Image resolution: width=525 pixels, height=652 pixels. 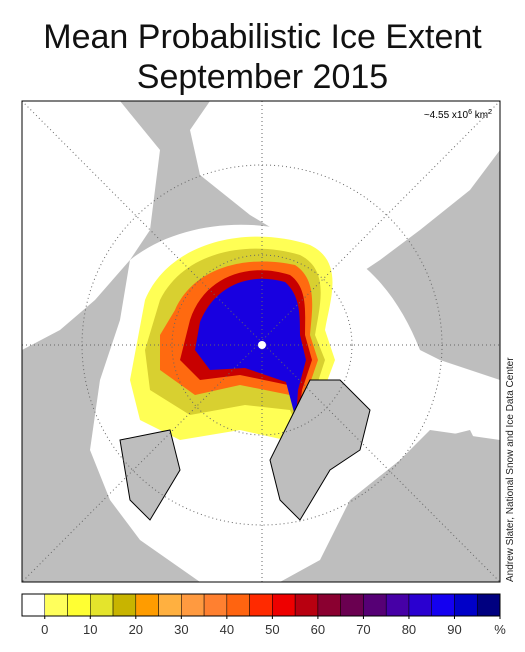 I want to click on hudson-land, so click(x=150, y=475).